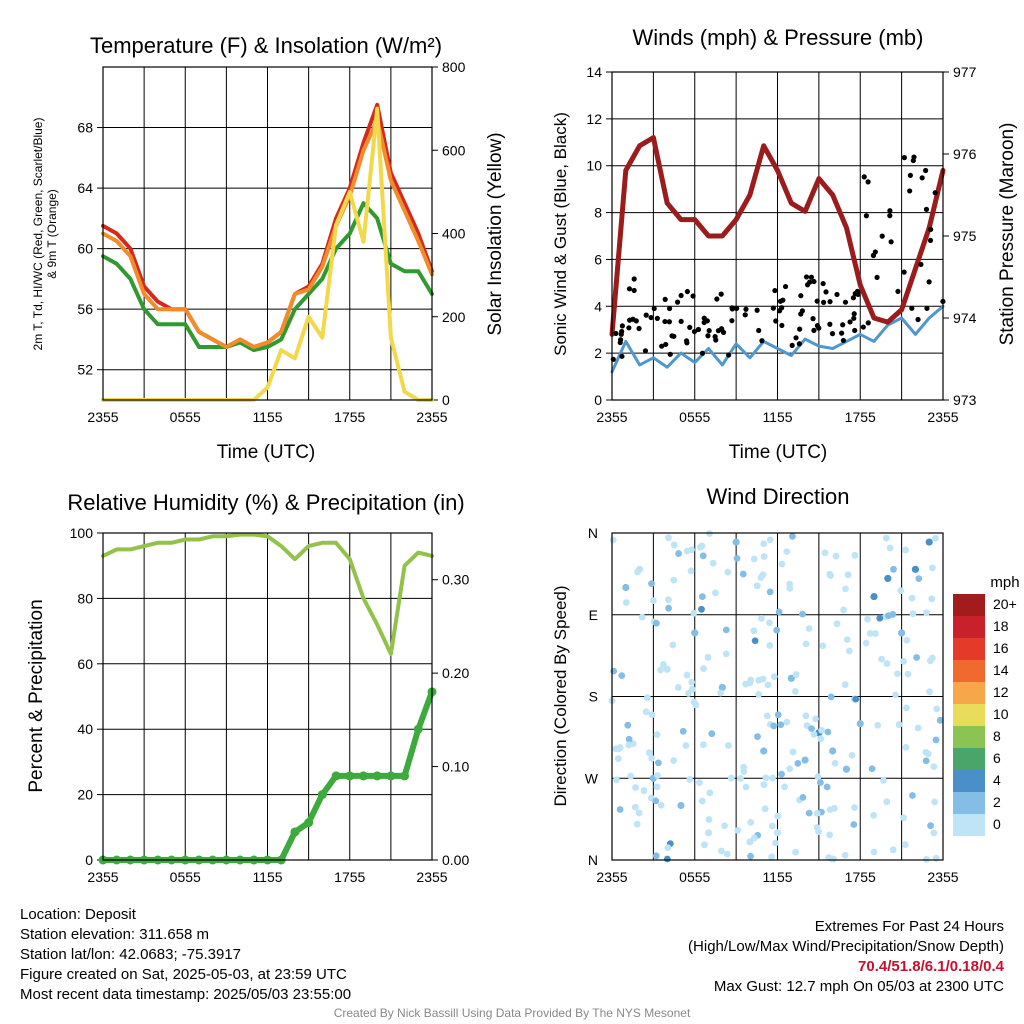 The height and width of the screenshot is (1024, 1024). Describe the element at coordinates (598, 259) in the screenshot. I see `wind-ytick-label: 6` at that location.